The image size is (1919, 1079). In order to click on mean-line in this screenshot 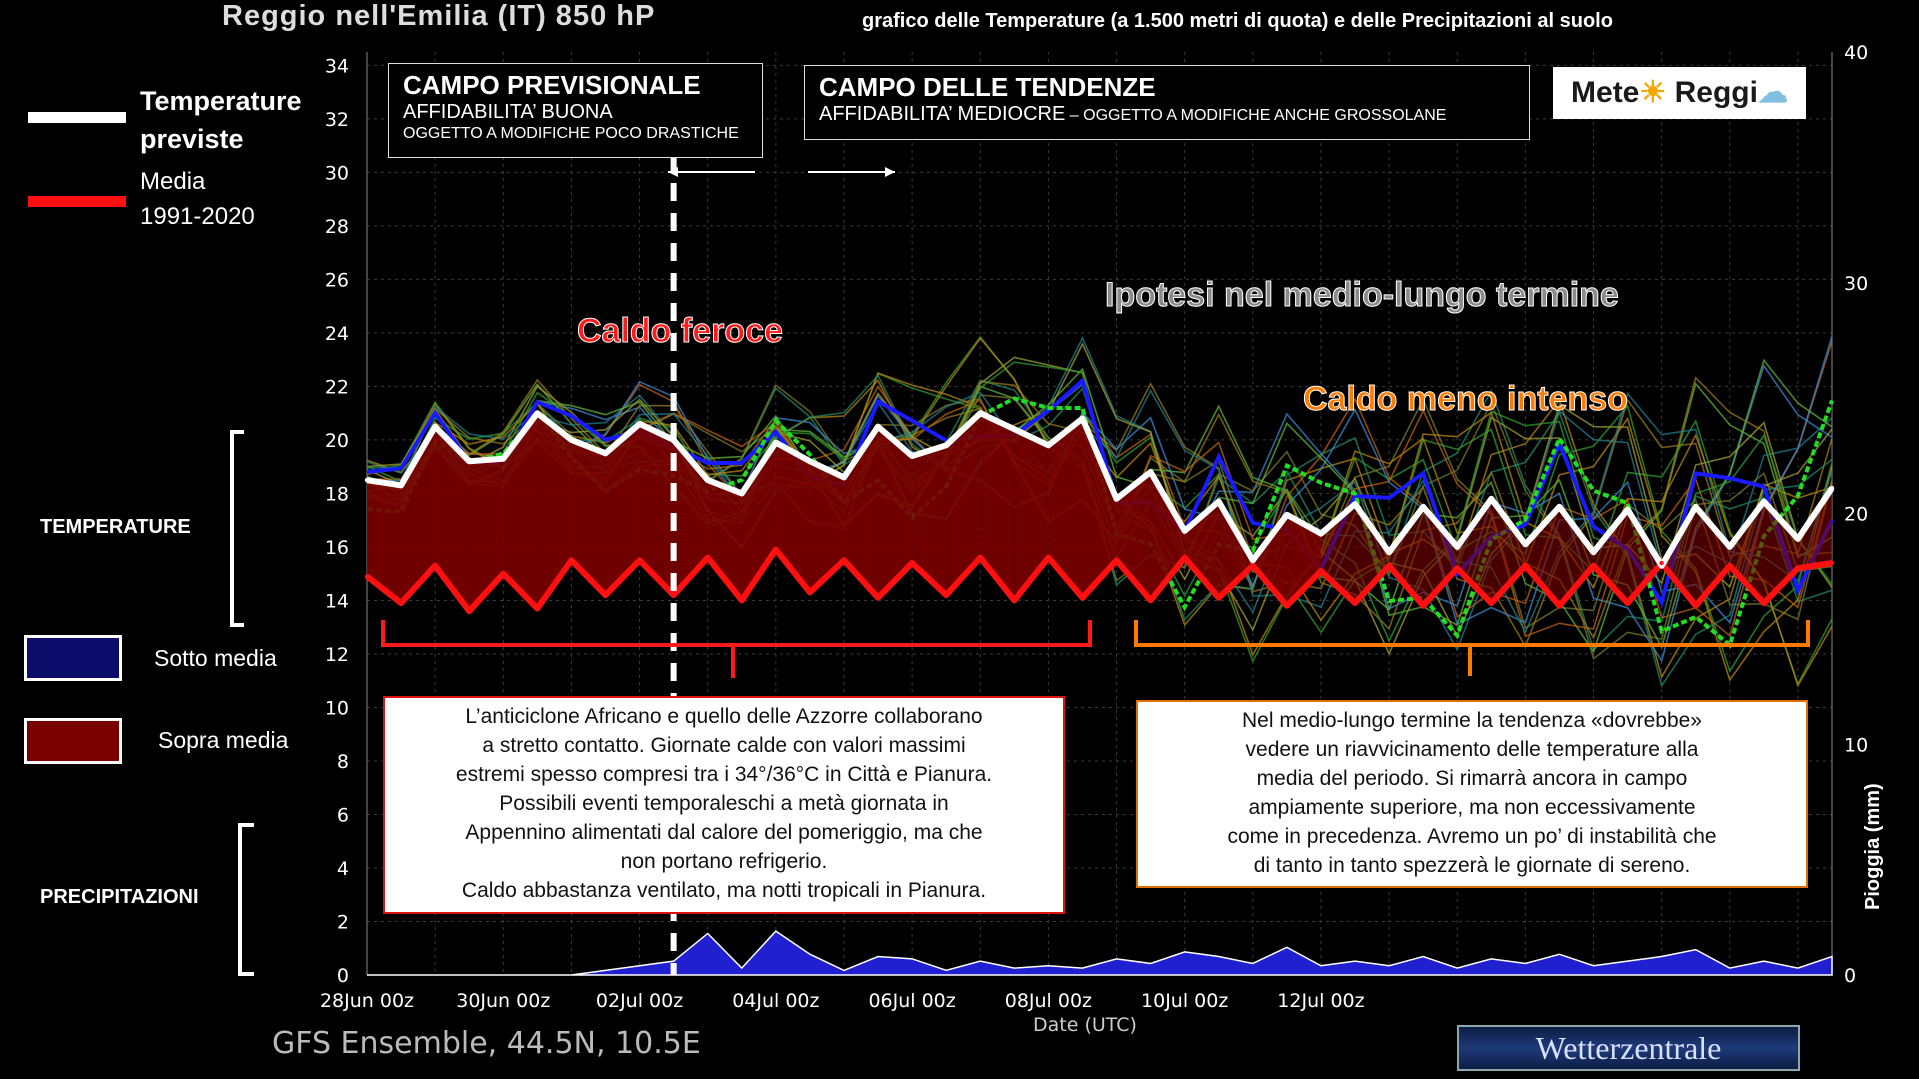, I will do `click(1099, 580)`.